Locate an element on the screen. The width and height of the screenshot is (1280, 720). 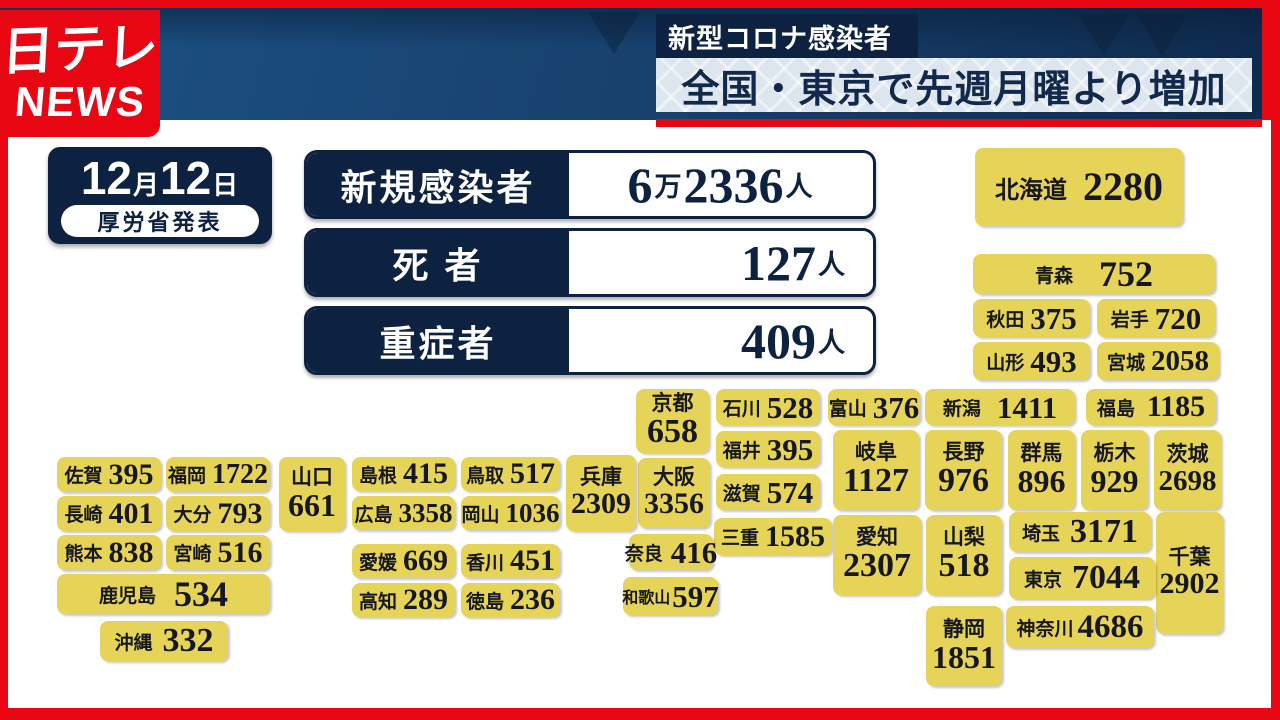
pref-name: 山口 is located at coordinates (312, 477).